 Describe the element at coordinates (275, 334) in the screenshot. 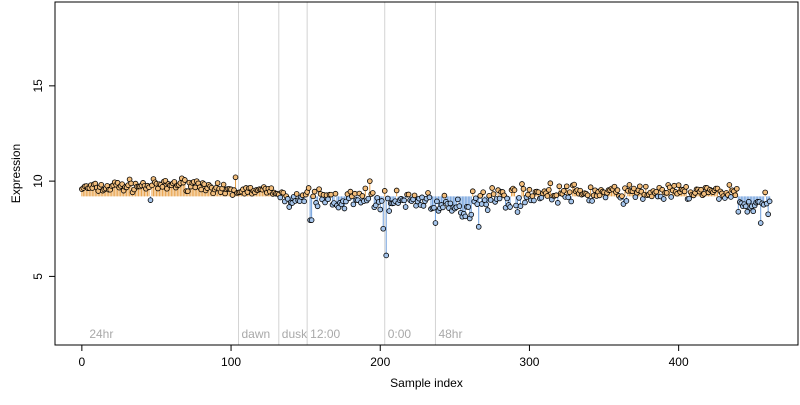

I see `timepoint-annotations: 24hr dawn dusk 12:00 0:00 48hr` at that location.